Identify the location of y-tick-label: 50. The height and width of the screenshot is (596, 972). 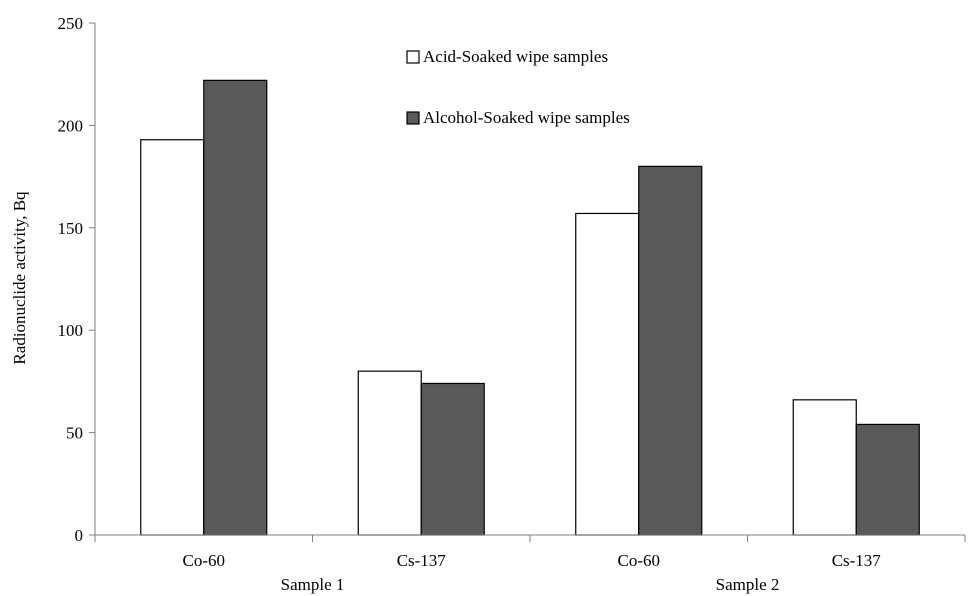
(74, 433).